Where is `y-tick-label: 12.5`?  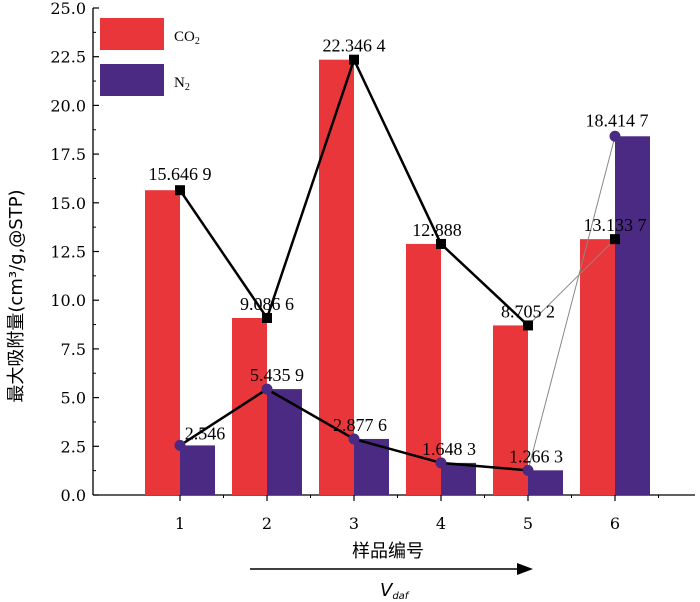 y-tick-label: 12.5 is located at coordinates (68, 252).